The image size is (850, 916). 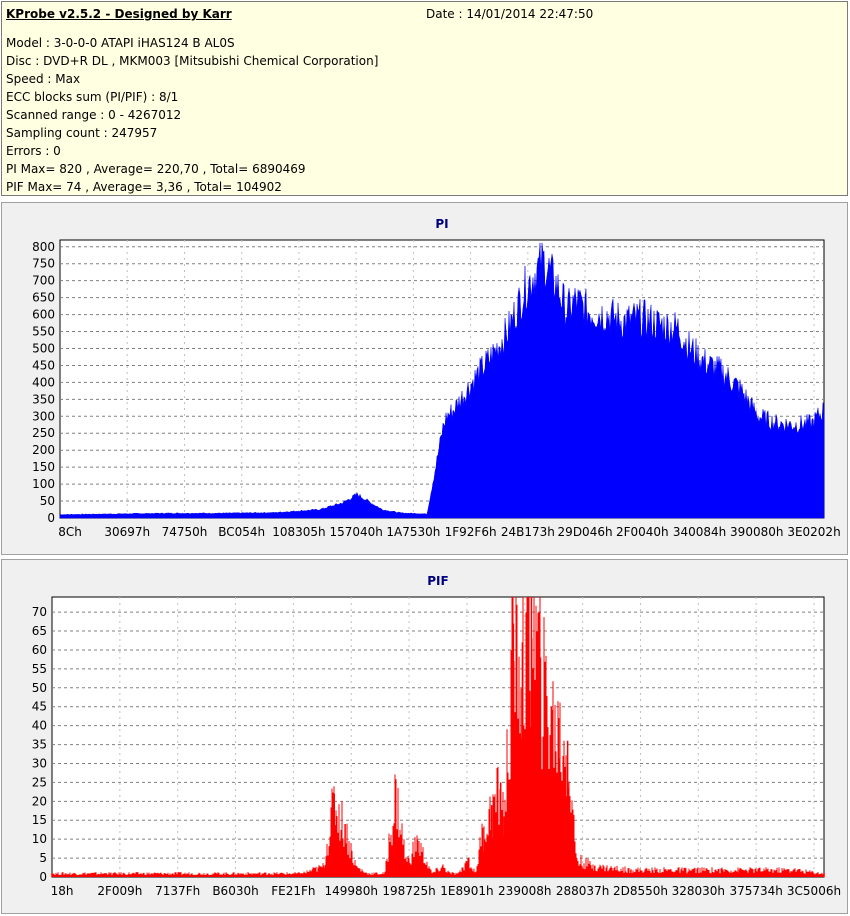 I want to click on pi-x-tick-label: 1A7530h, so click(x=413, y=532).